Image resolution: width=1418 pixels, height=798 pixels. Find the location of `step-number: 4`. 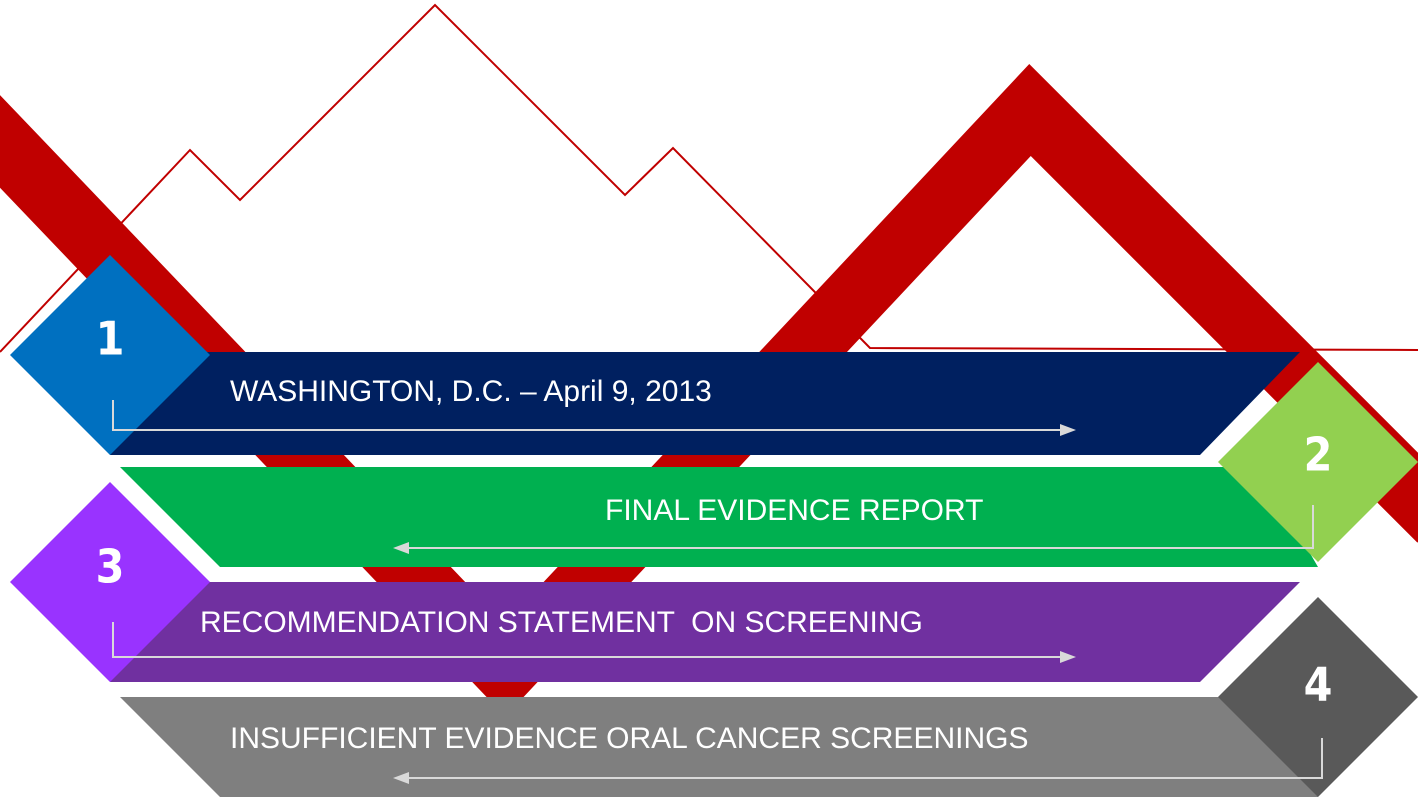

step-number: 4 is located at coordinates (1318, 685).